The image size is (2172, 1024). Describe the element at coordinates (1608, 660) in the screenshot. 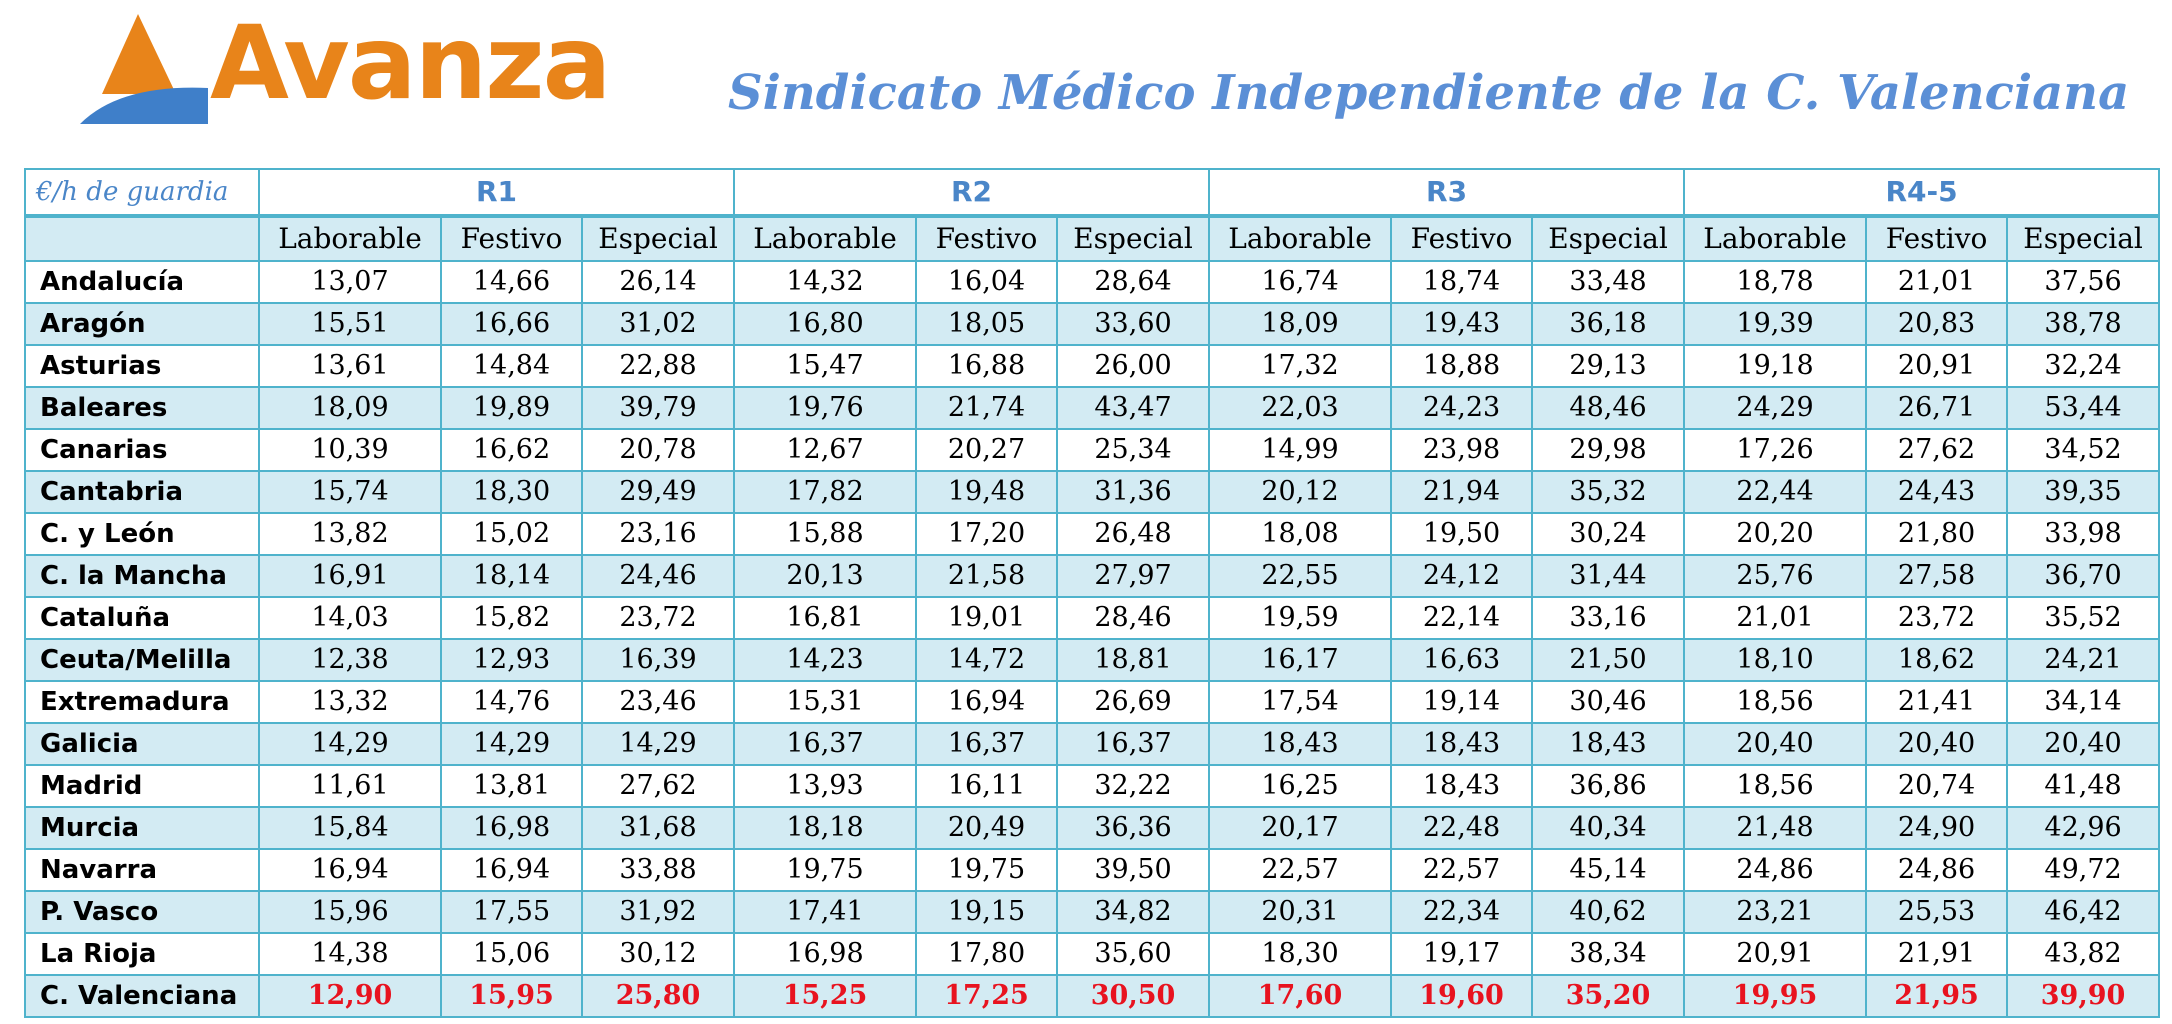

I see `rate-cell: 21,50` at that location.